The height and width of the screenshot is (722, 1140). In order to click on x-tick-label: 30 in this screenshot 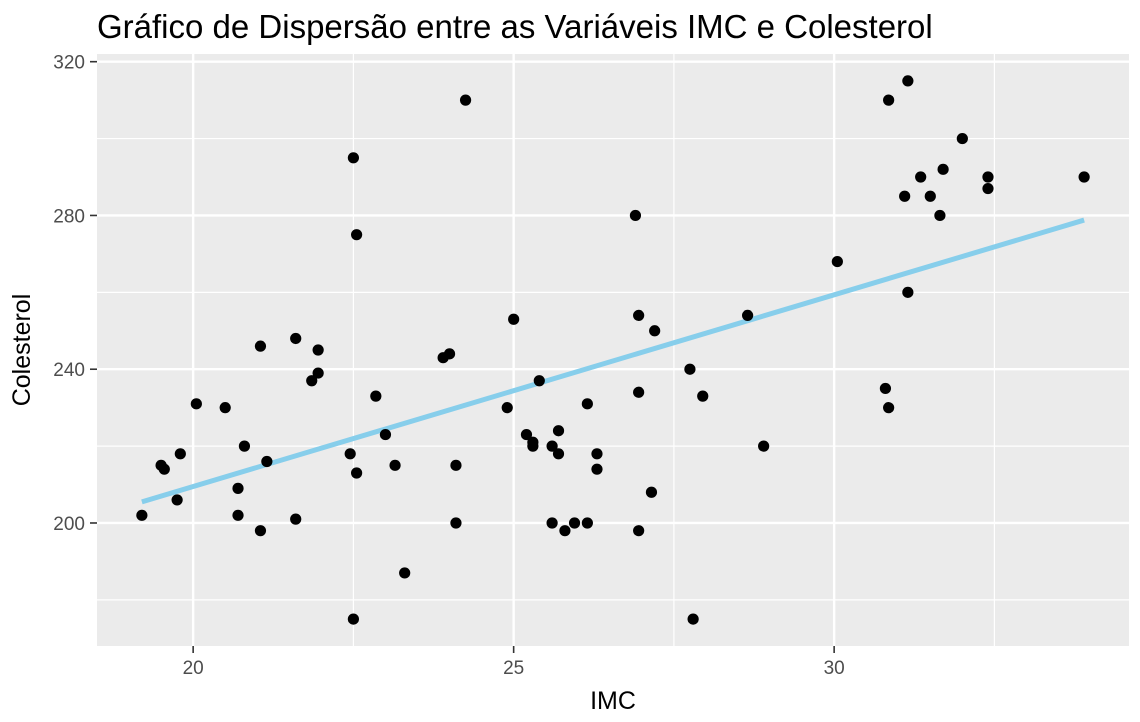, I will do `click(834, 668)`.